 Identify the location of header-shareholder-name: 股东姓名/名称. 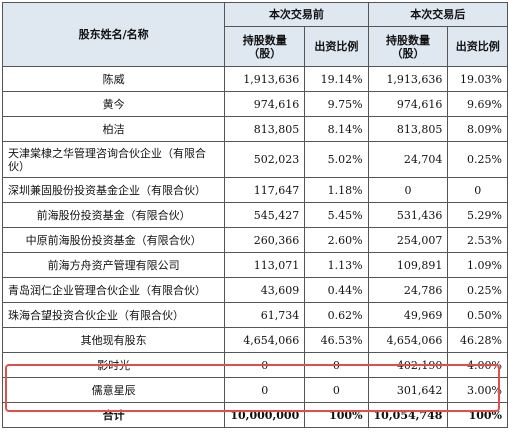
(113, 34).